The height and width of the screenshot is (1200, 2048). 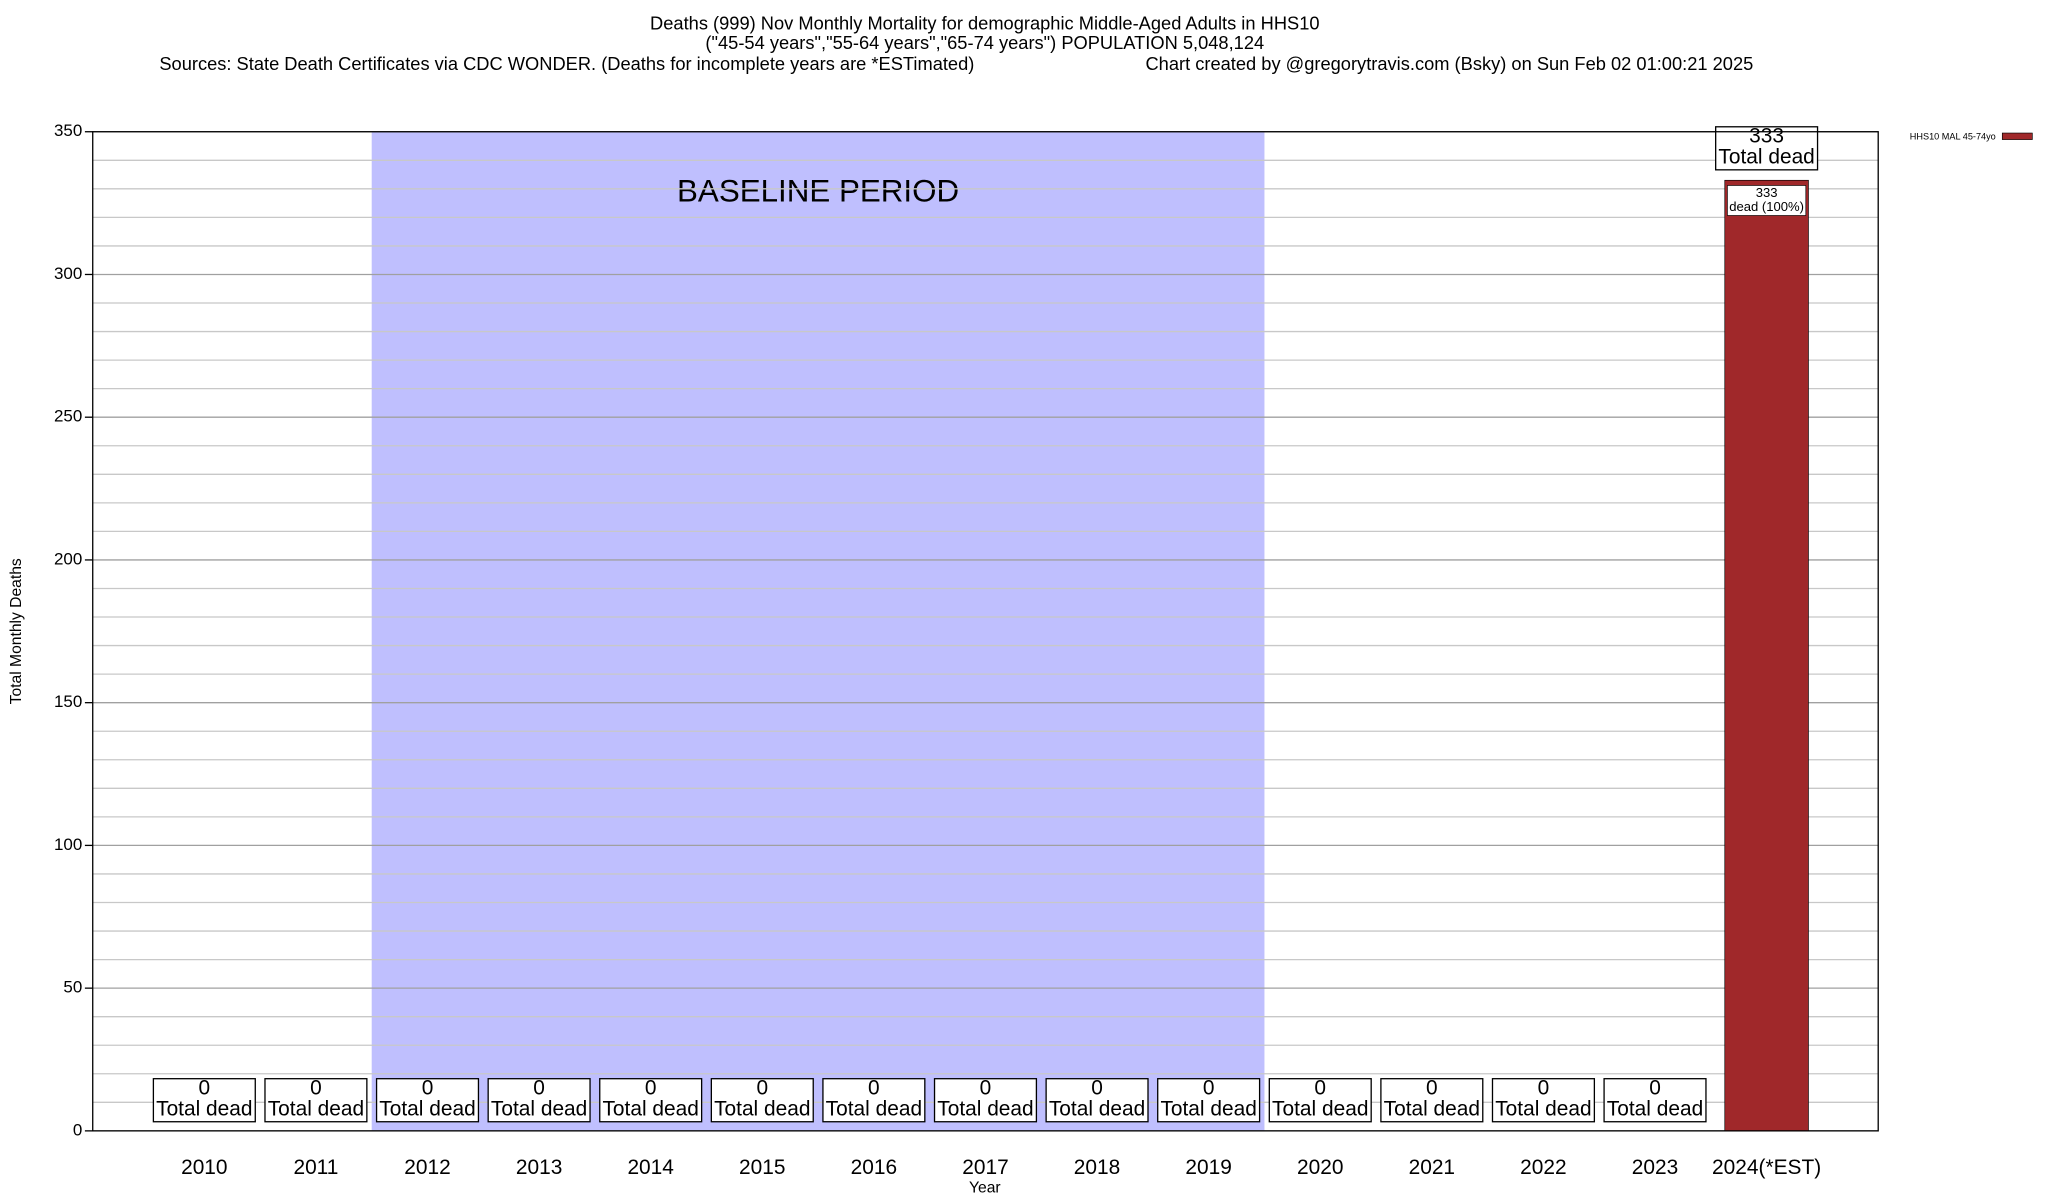 What do you see at coordinates (68, 416) in the screenshot?
I see `y-tick-label: 250` at bounding box center [68, 416].